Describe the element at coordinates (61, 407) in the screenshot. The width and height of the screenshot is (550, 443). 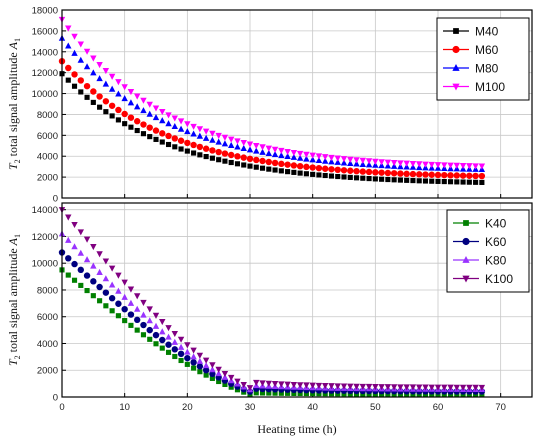
I see `x-tick-label: 0` at that location.